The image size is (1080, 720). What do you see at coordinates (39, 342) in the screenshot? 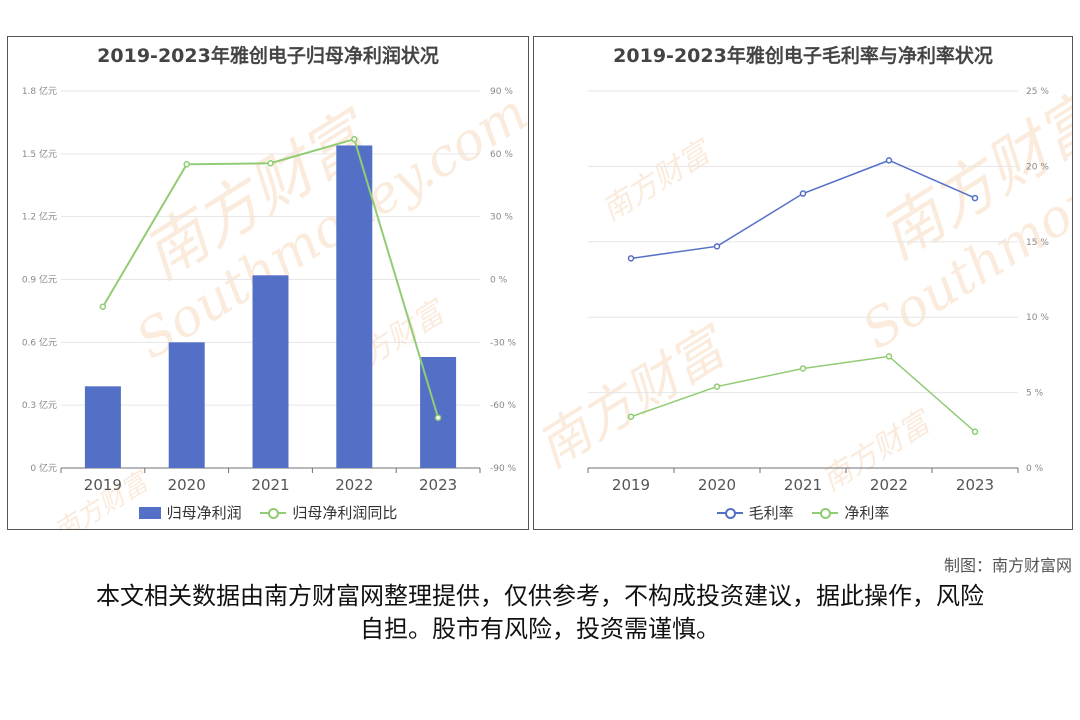
I see `y-tick-label: 0.6 亿元` at bounding box center [39, 342].